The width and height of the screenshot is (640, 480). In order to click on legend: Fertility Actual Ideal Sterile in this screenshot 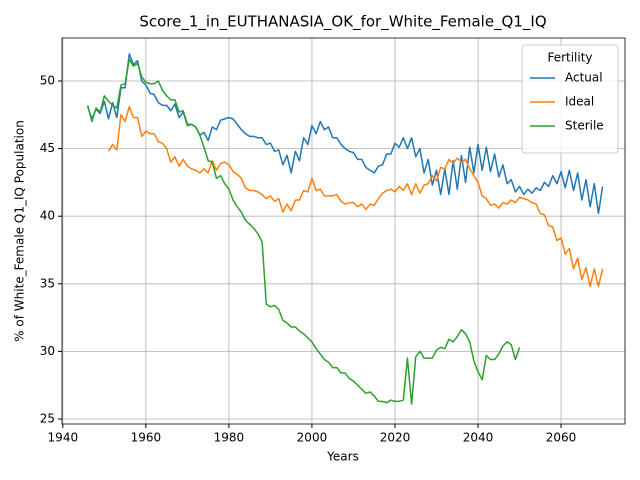, I will do `click(570, 99)`.